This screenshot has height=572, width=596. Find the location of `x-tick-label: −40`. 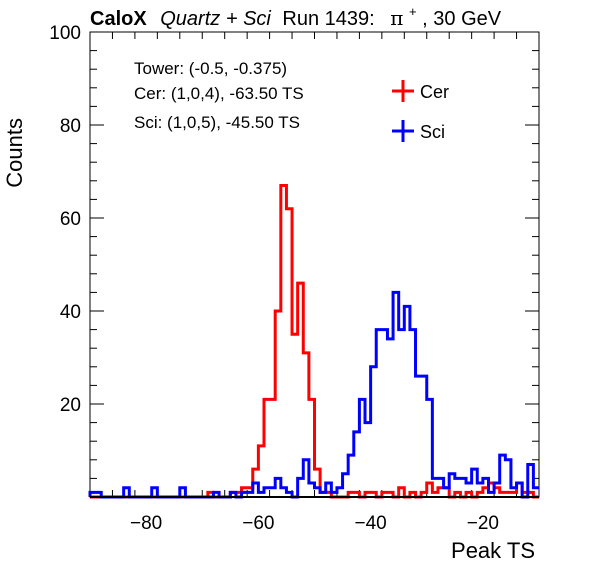

x-tick-label: −40 is located at coordinates (371, 523).